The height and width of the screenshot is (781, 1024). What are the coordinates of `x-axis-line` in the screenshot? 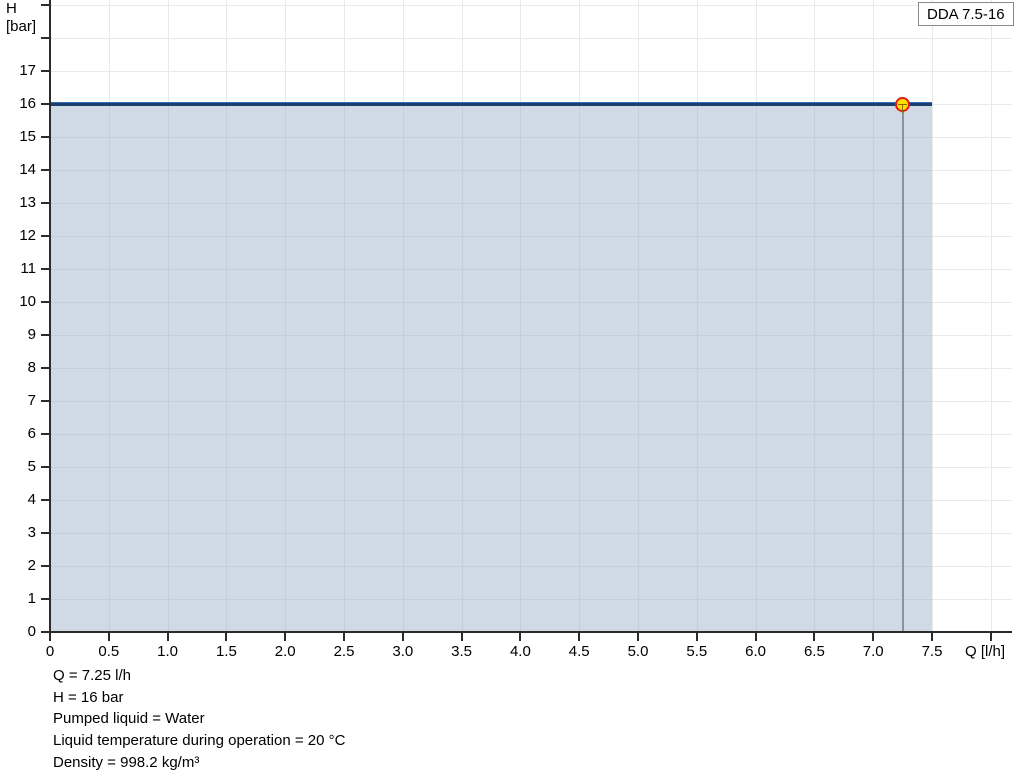 It's located at (530, 632).